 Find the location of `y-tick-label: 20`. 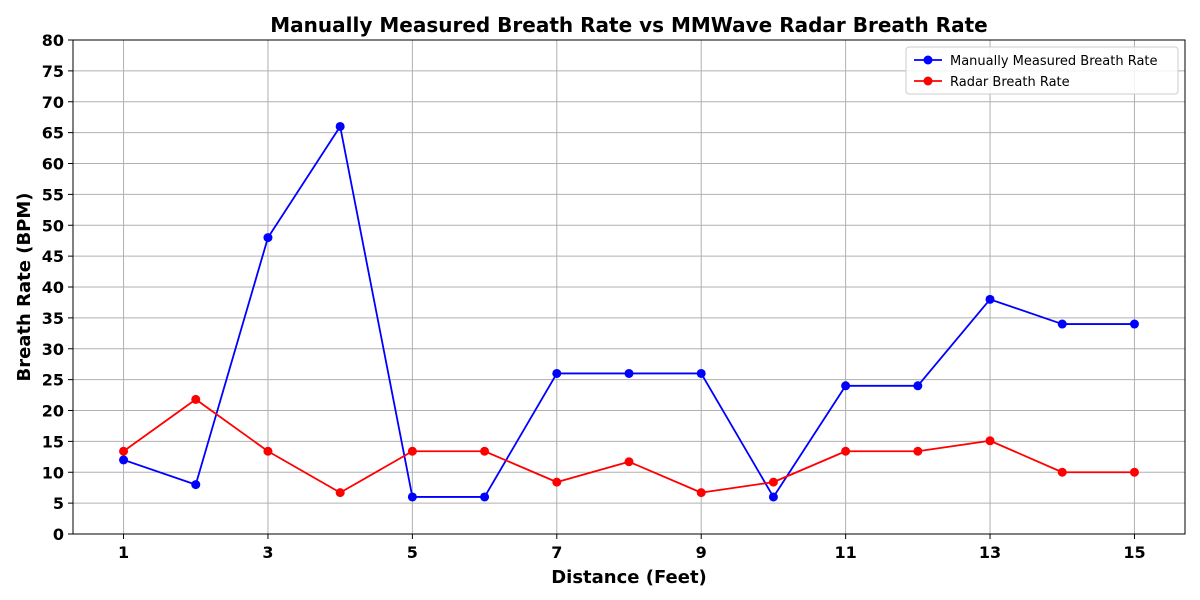

y-tick-label: 20 is located at coordinates (53, 411).